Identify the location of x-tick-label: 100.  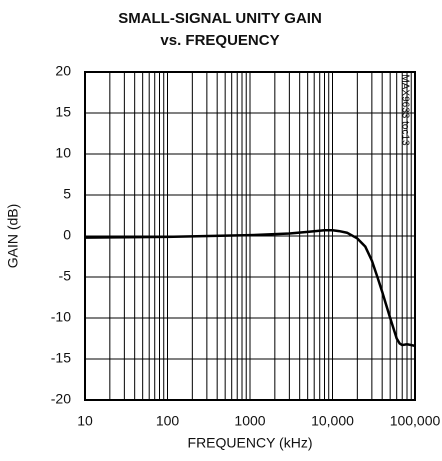
(168, 421).